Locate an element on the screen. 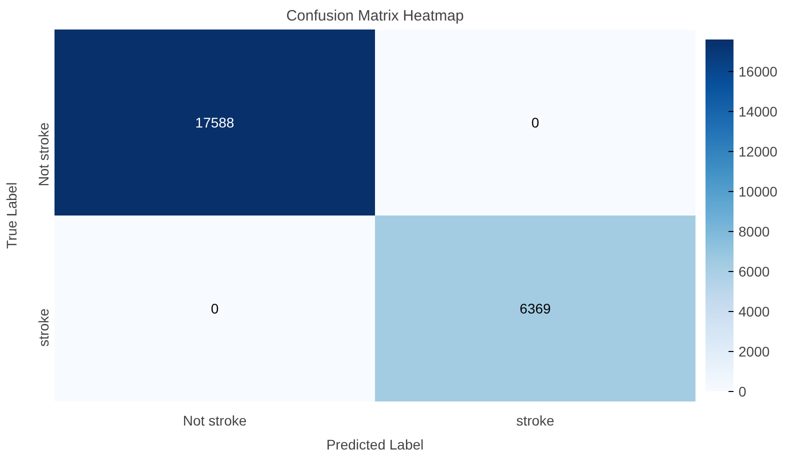  chart-title: Confusion Matrix Heatmap is located at coordinates (375, 16).